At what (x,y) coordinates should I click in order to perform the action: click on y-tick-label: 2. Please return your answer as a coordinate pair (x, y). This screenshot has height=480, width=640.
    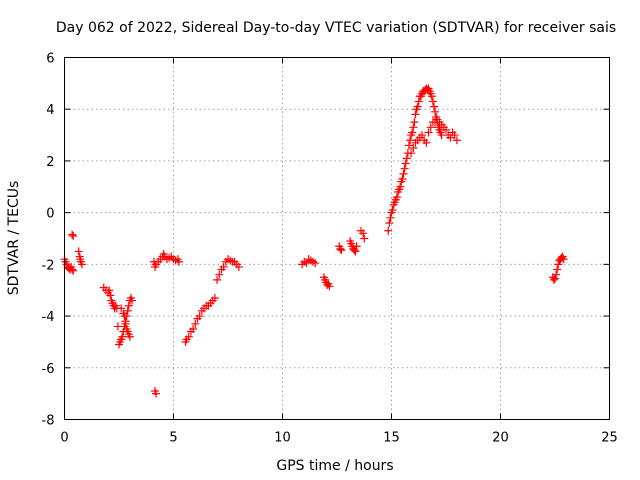
    Looking at the image, I should click on (50, 162).